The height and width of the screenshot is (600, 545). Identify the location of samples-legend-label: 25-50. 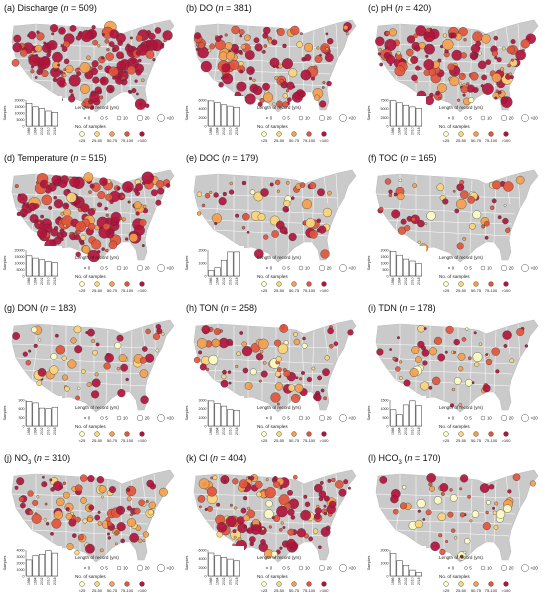
(279, 140).